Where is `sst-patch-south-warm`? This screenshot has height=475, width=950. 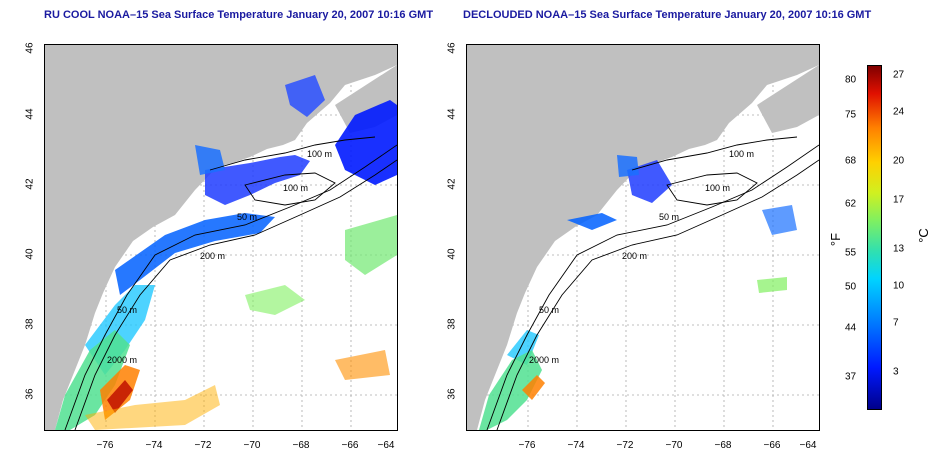 sst-patch-south-warm is located at coordinates (152, 407).